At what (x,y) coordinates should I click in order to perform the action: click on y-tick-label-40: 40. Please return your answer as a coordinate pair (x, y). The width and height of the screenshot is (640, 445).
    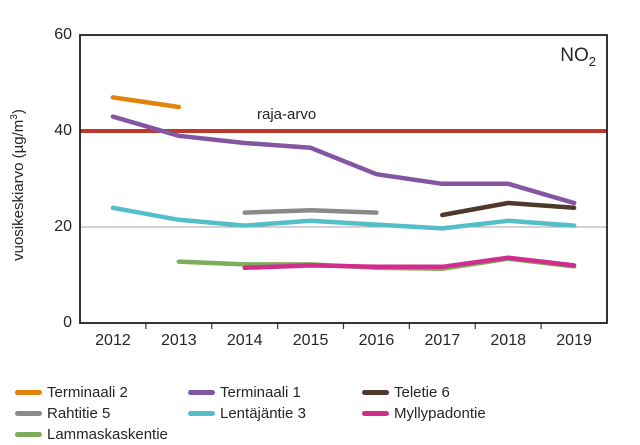
    Looking at the image, I should click on (63, 130).